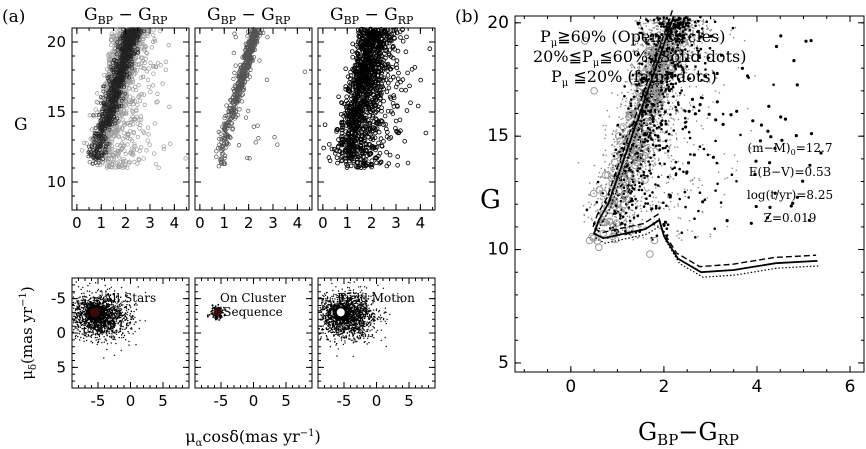 This screenshot has width=866, height=449. I want to click on x-tick-label: 0, so click(323, 223).